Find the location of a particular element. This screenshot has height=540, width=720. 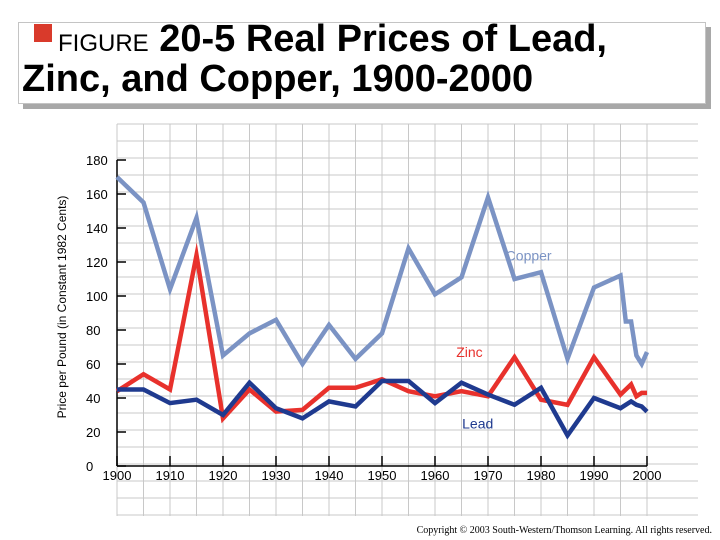

x-tick-label: 1920 is located at coordinates (223, 475).